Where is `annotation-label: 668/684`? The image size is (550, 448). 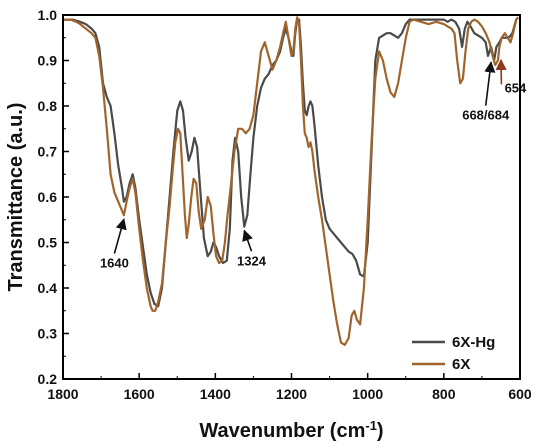
annotation-label: 668/684 is located at coordinates (486, 115).